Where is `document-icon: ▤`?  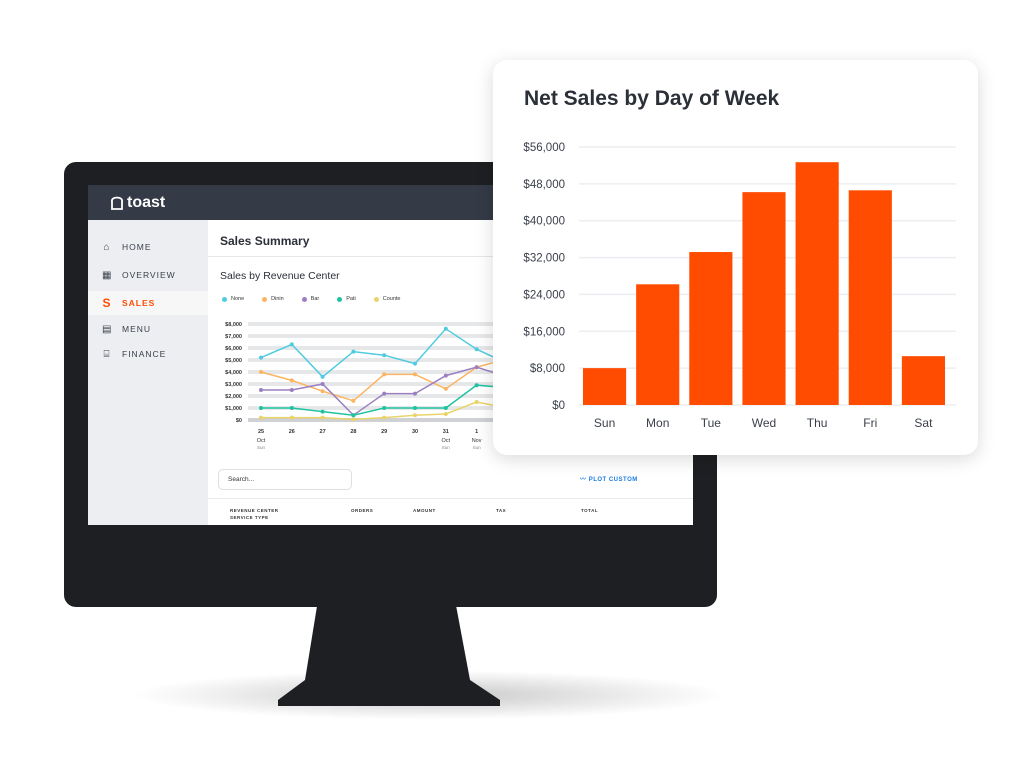
document-icon: ▤ is located at coordinates (107, 329).